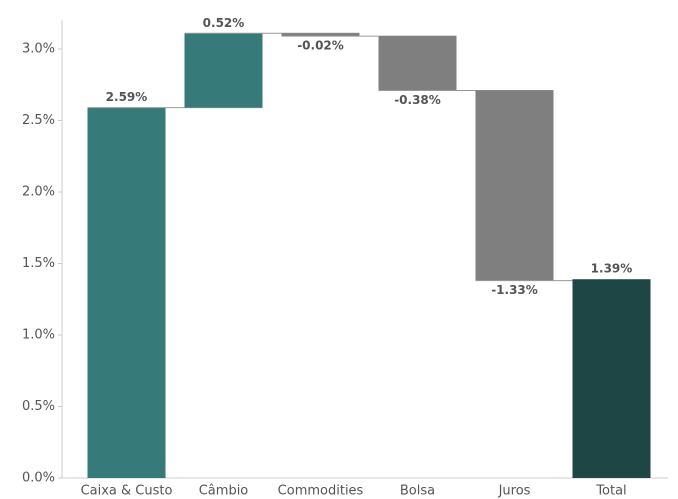  I want to click on value-label: 0.52%, so click(224, 23).